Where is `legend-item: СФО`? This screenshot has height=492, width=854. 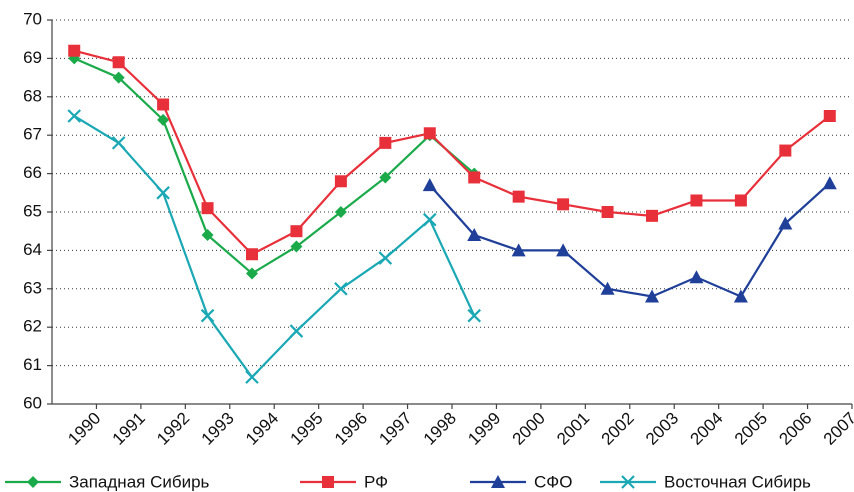 legend-item: СФО is located at coordinates (521, 481).